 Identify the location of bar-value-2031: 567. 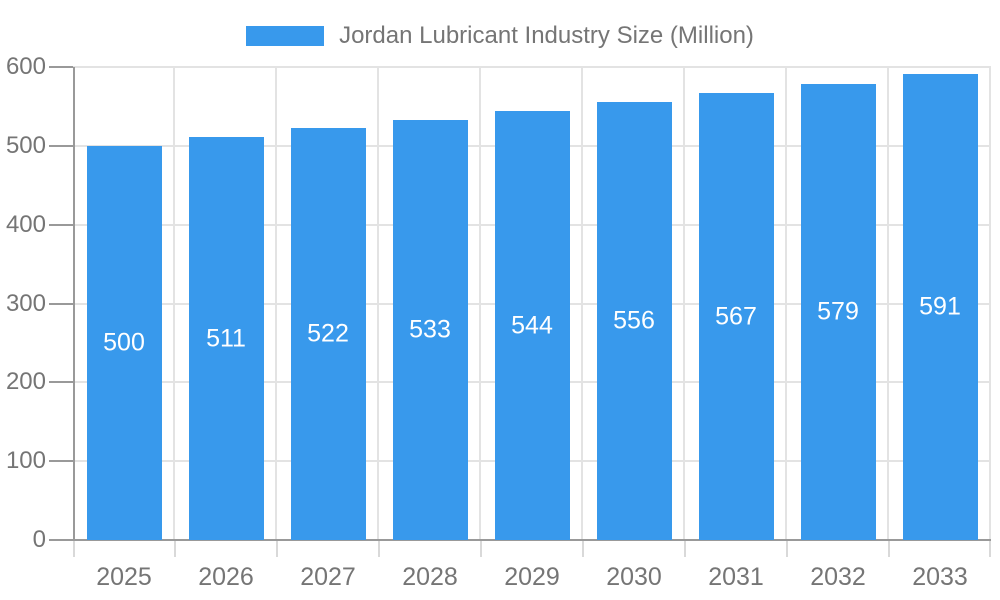
(736, 316).